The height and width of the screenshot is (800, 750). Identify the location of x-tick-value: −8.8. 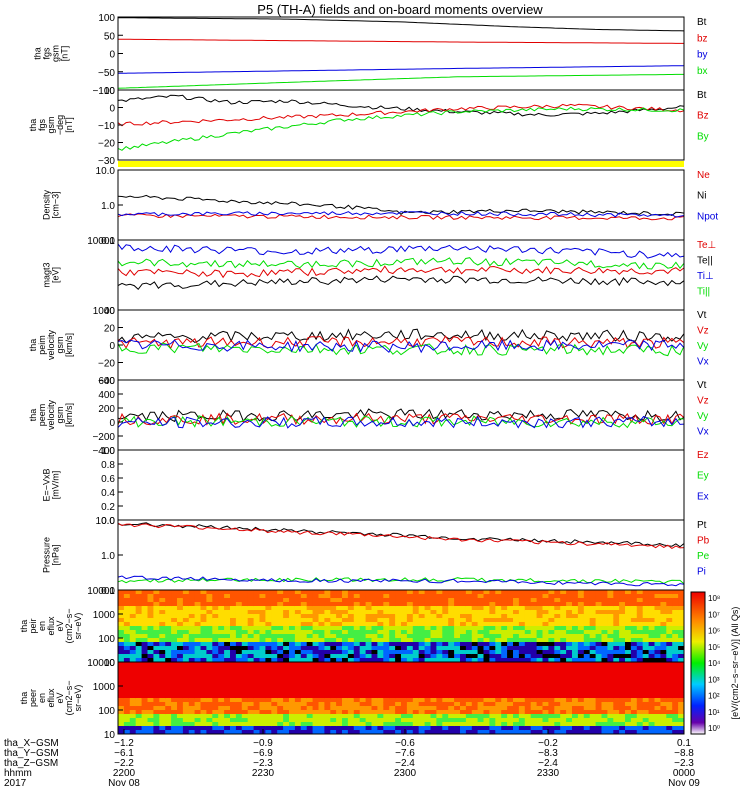
(684, 753).